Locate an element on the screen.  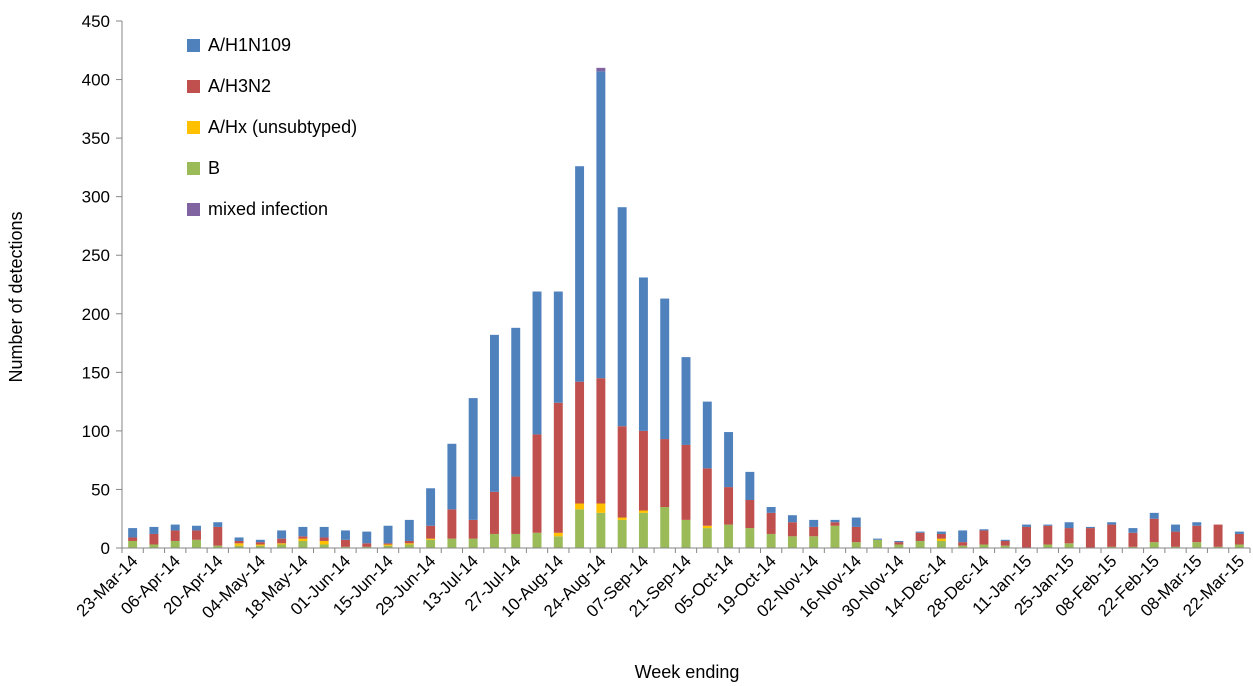
y-tick-label: 400 is located at coordinates (96, 80).